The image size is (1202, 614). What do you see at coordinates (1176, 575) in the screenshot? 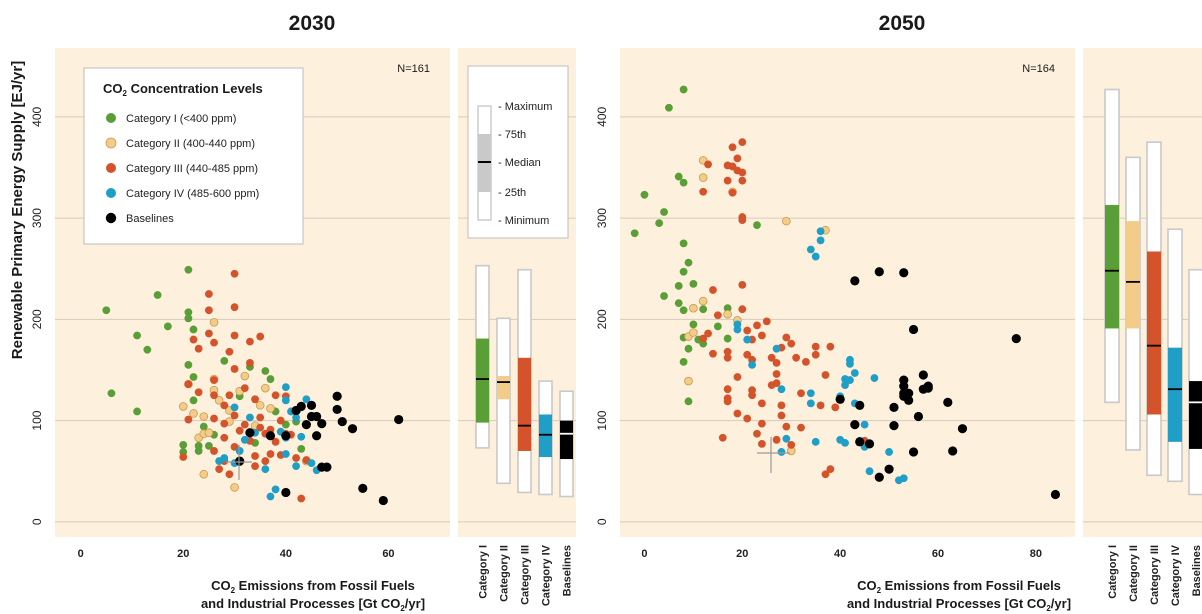
I see `box-category-label: Category IV` at bounding box center [1176, 575].